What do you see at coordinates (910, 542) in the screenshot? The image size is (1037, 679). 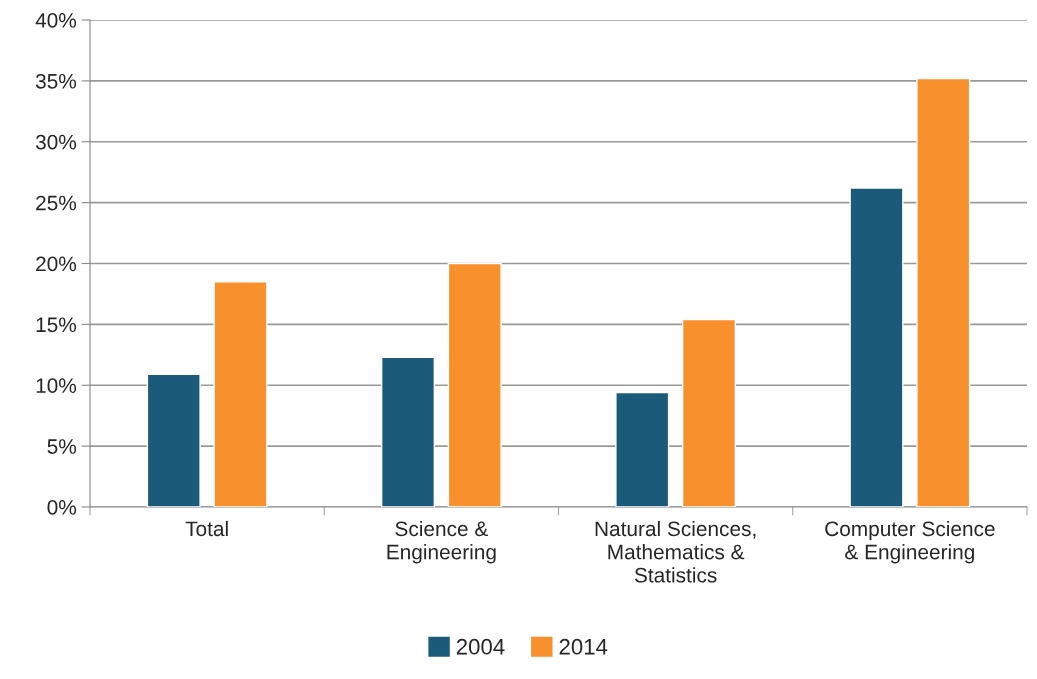 I see `x-tick-label: Computer Science & Engineering` at bounding box center [910, 542].